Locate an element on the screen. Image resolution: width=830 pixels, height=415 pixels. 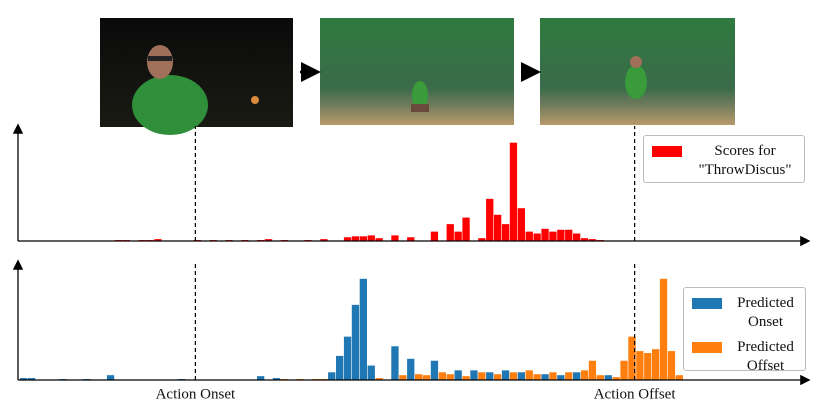
legend-item: Scores for "ThrowDiscus" is located at coordinates (723, 161).